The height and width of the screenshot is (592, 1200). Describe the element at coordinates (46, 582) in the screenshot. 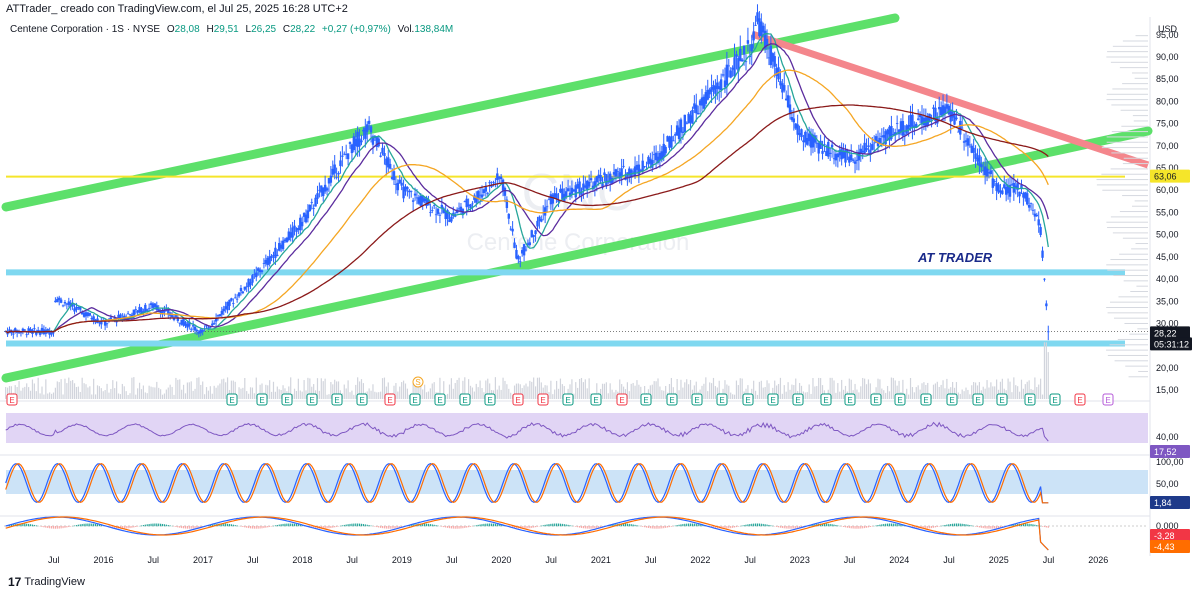

I see `tradingview-footer: 17 TradingView` at that location.